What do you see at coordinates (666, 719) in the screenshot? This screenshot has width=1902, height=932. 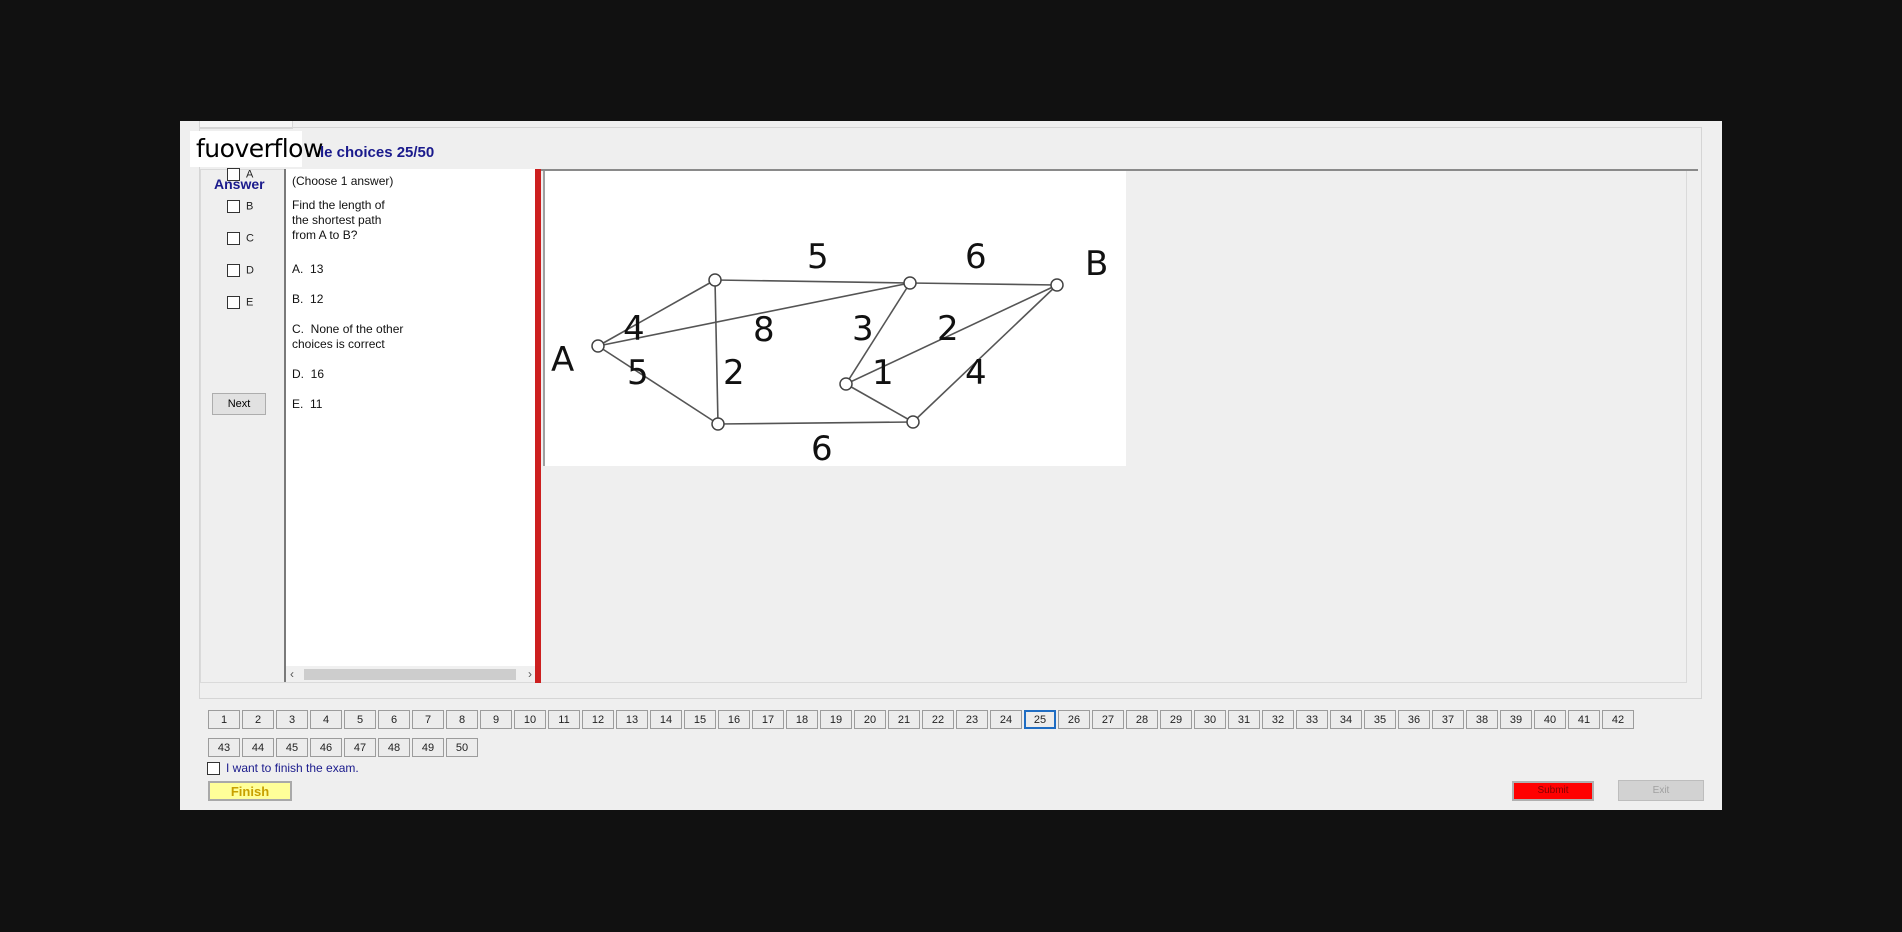 I see `page-button-14: 14` at bounding box center [666, 719].